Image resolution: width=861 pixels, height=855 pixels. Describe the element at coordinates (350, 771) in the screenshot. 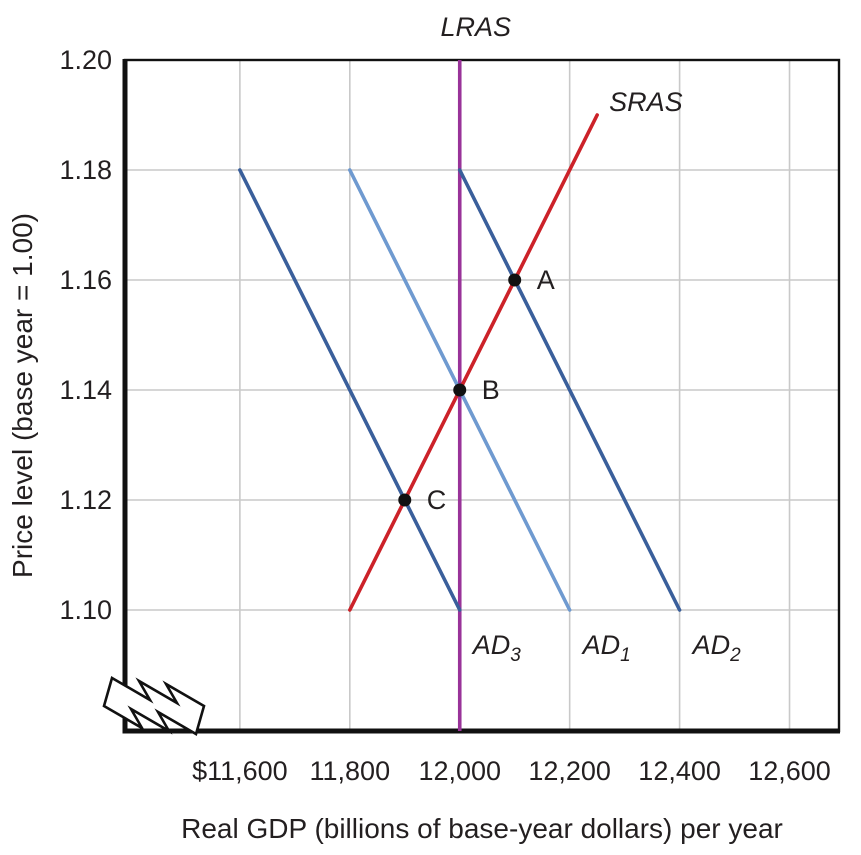

I see `x-tick-label: 11,800` at that location.